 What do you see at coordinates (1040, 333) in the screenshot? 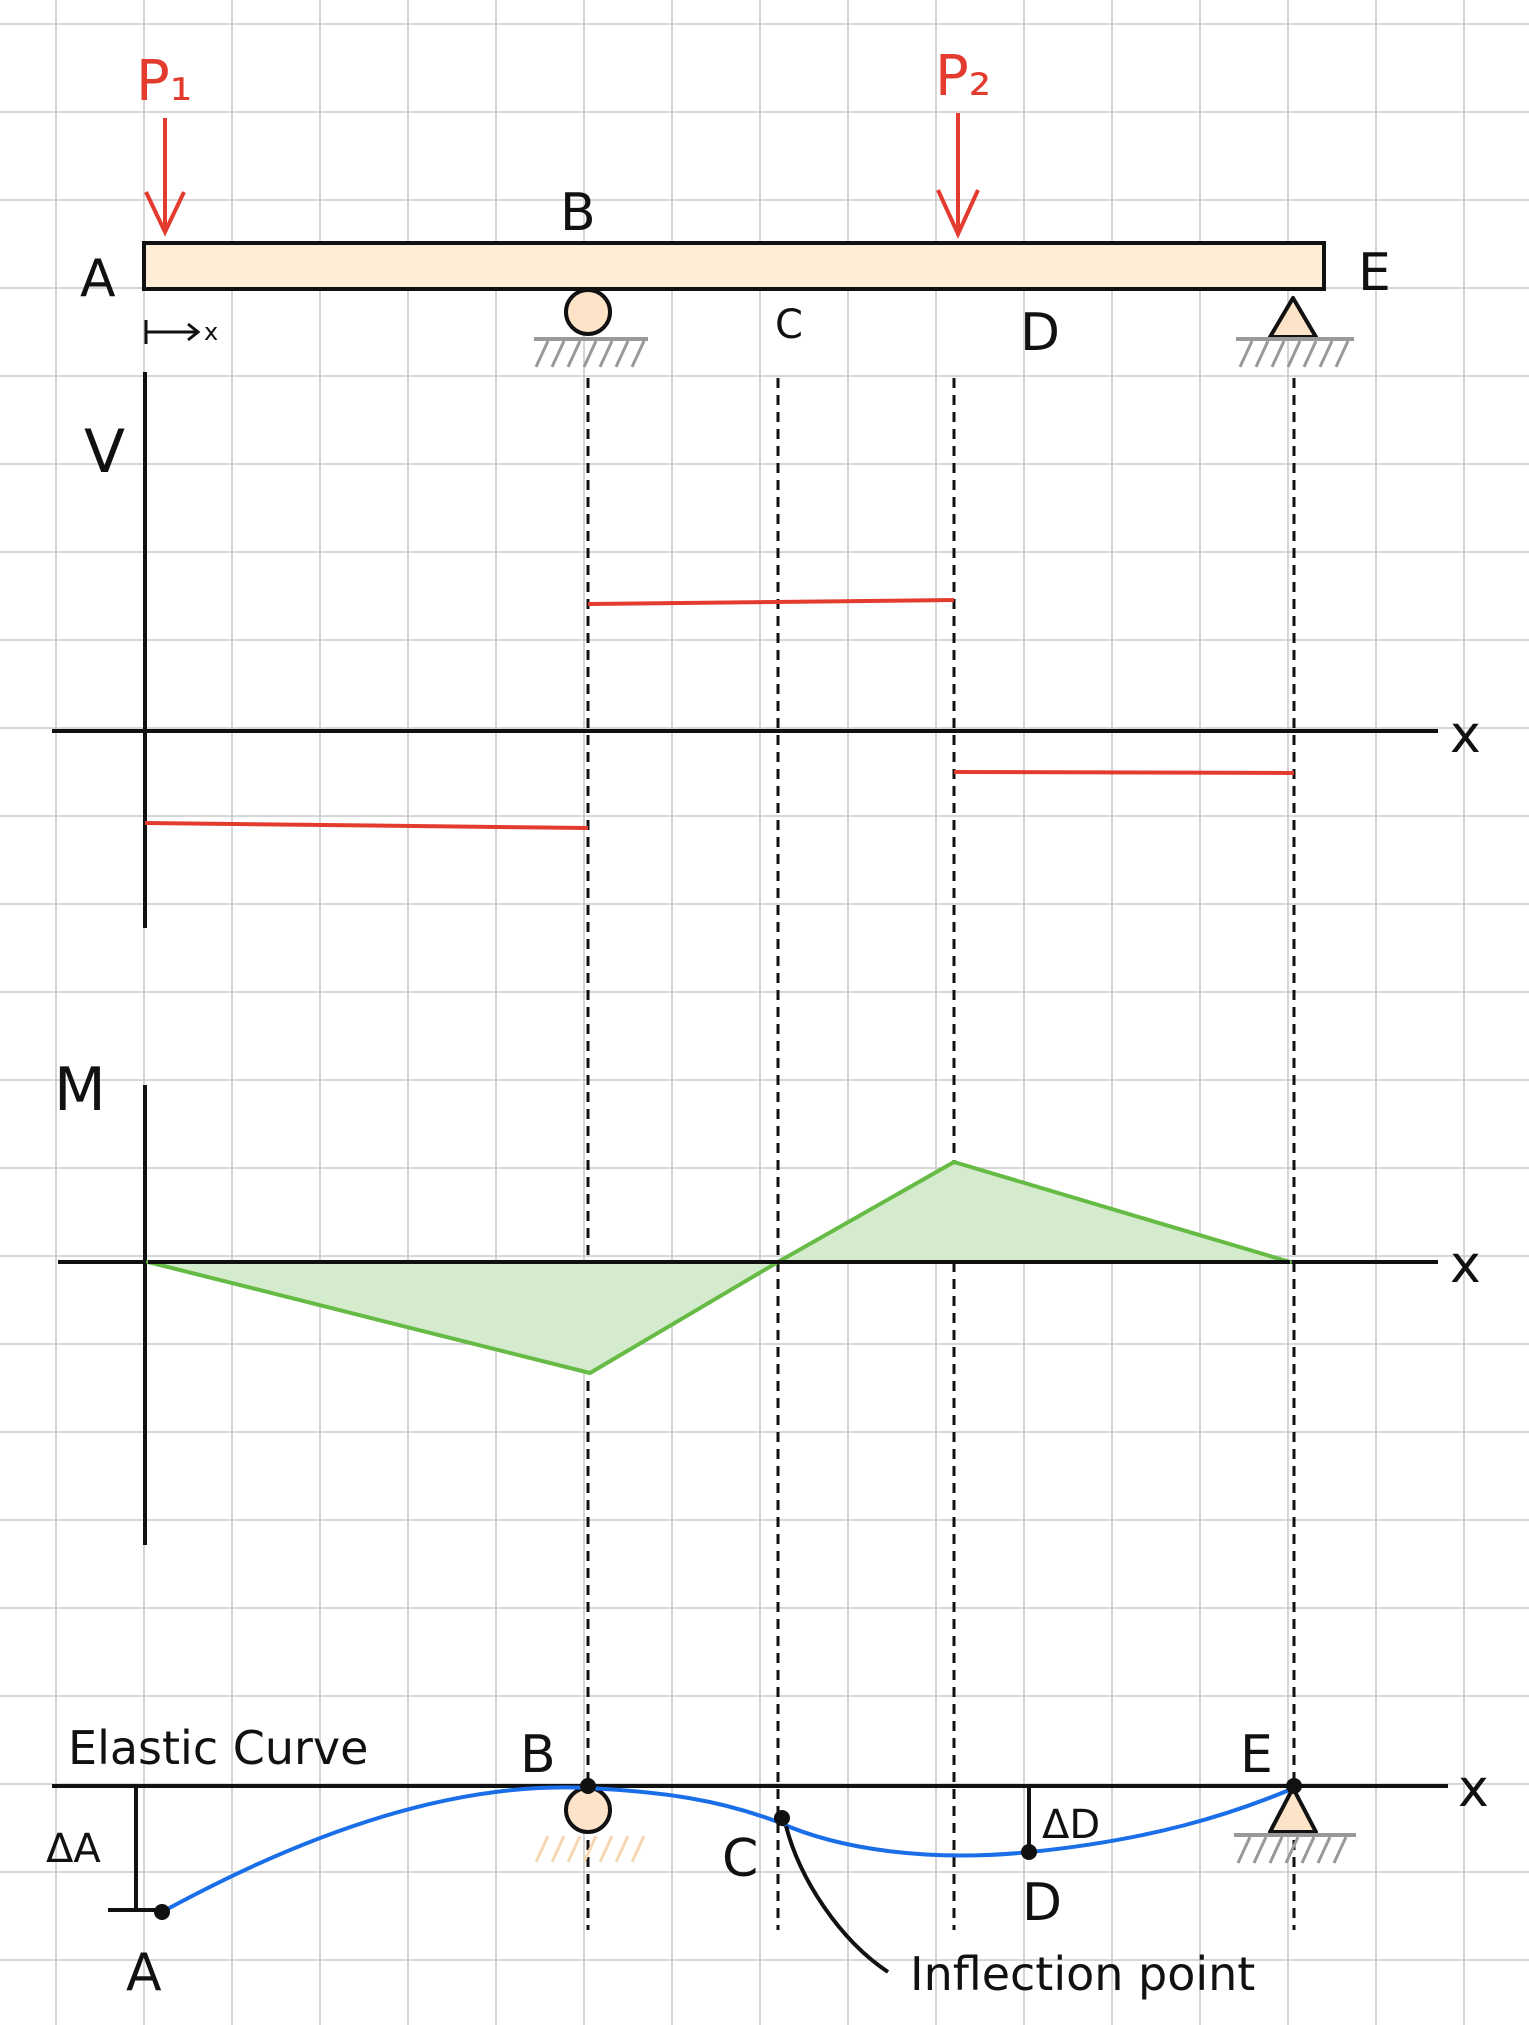
I see `beam-label-d: D` at bounding box center [1040, 333].